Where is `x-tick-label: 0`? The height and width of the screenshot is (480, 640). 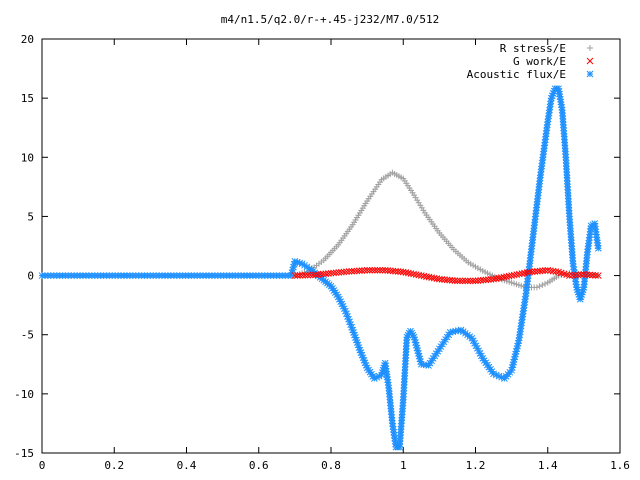
x-tick-label: 0 is located at coordinates (42, 465).